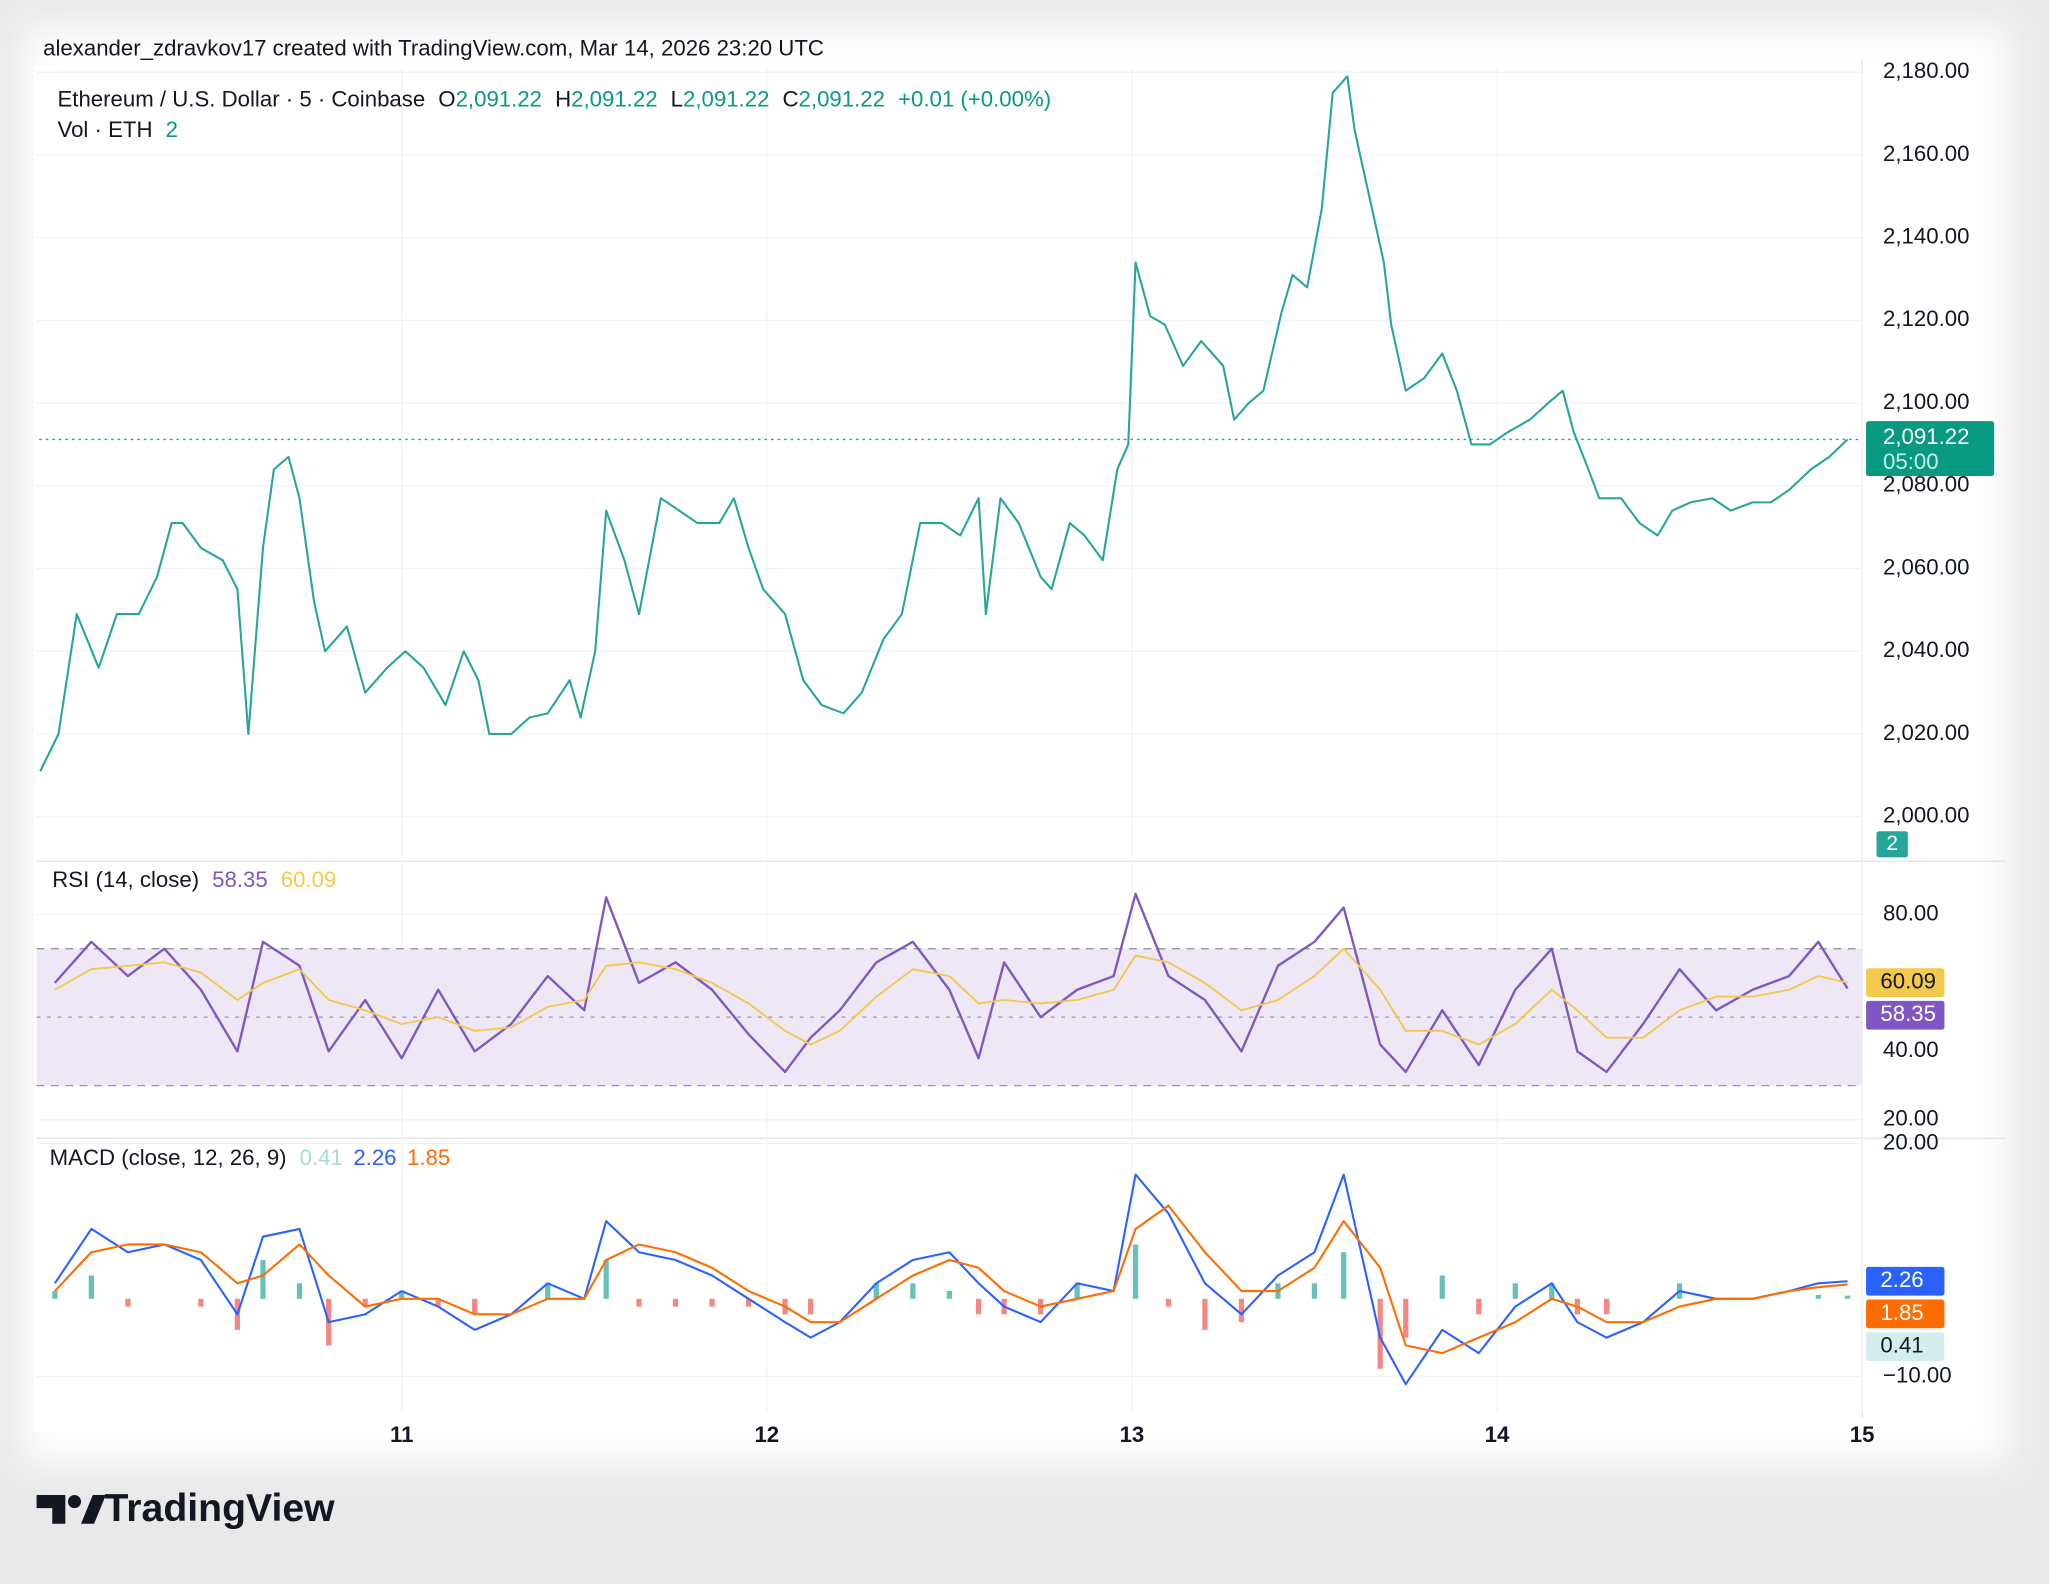 Image resolution: width=2049 pixels, height=1584 pixels. What do you see at coordinates (168, 1157) in the screenshot?
I see `legend-title: MACD (close, 12, 26, 9)` at bounding box center [168, 1157].